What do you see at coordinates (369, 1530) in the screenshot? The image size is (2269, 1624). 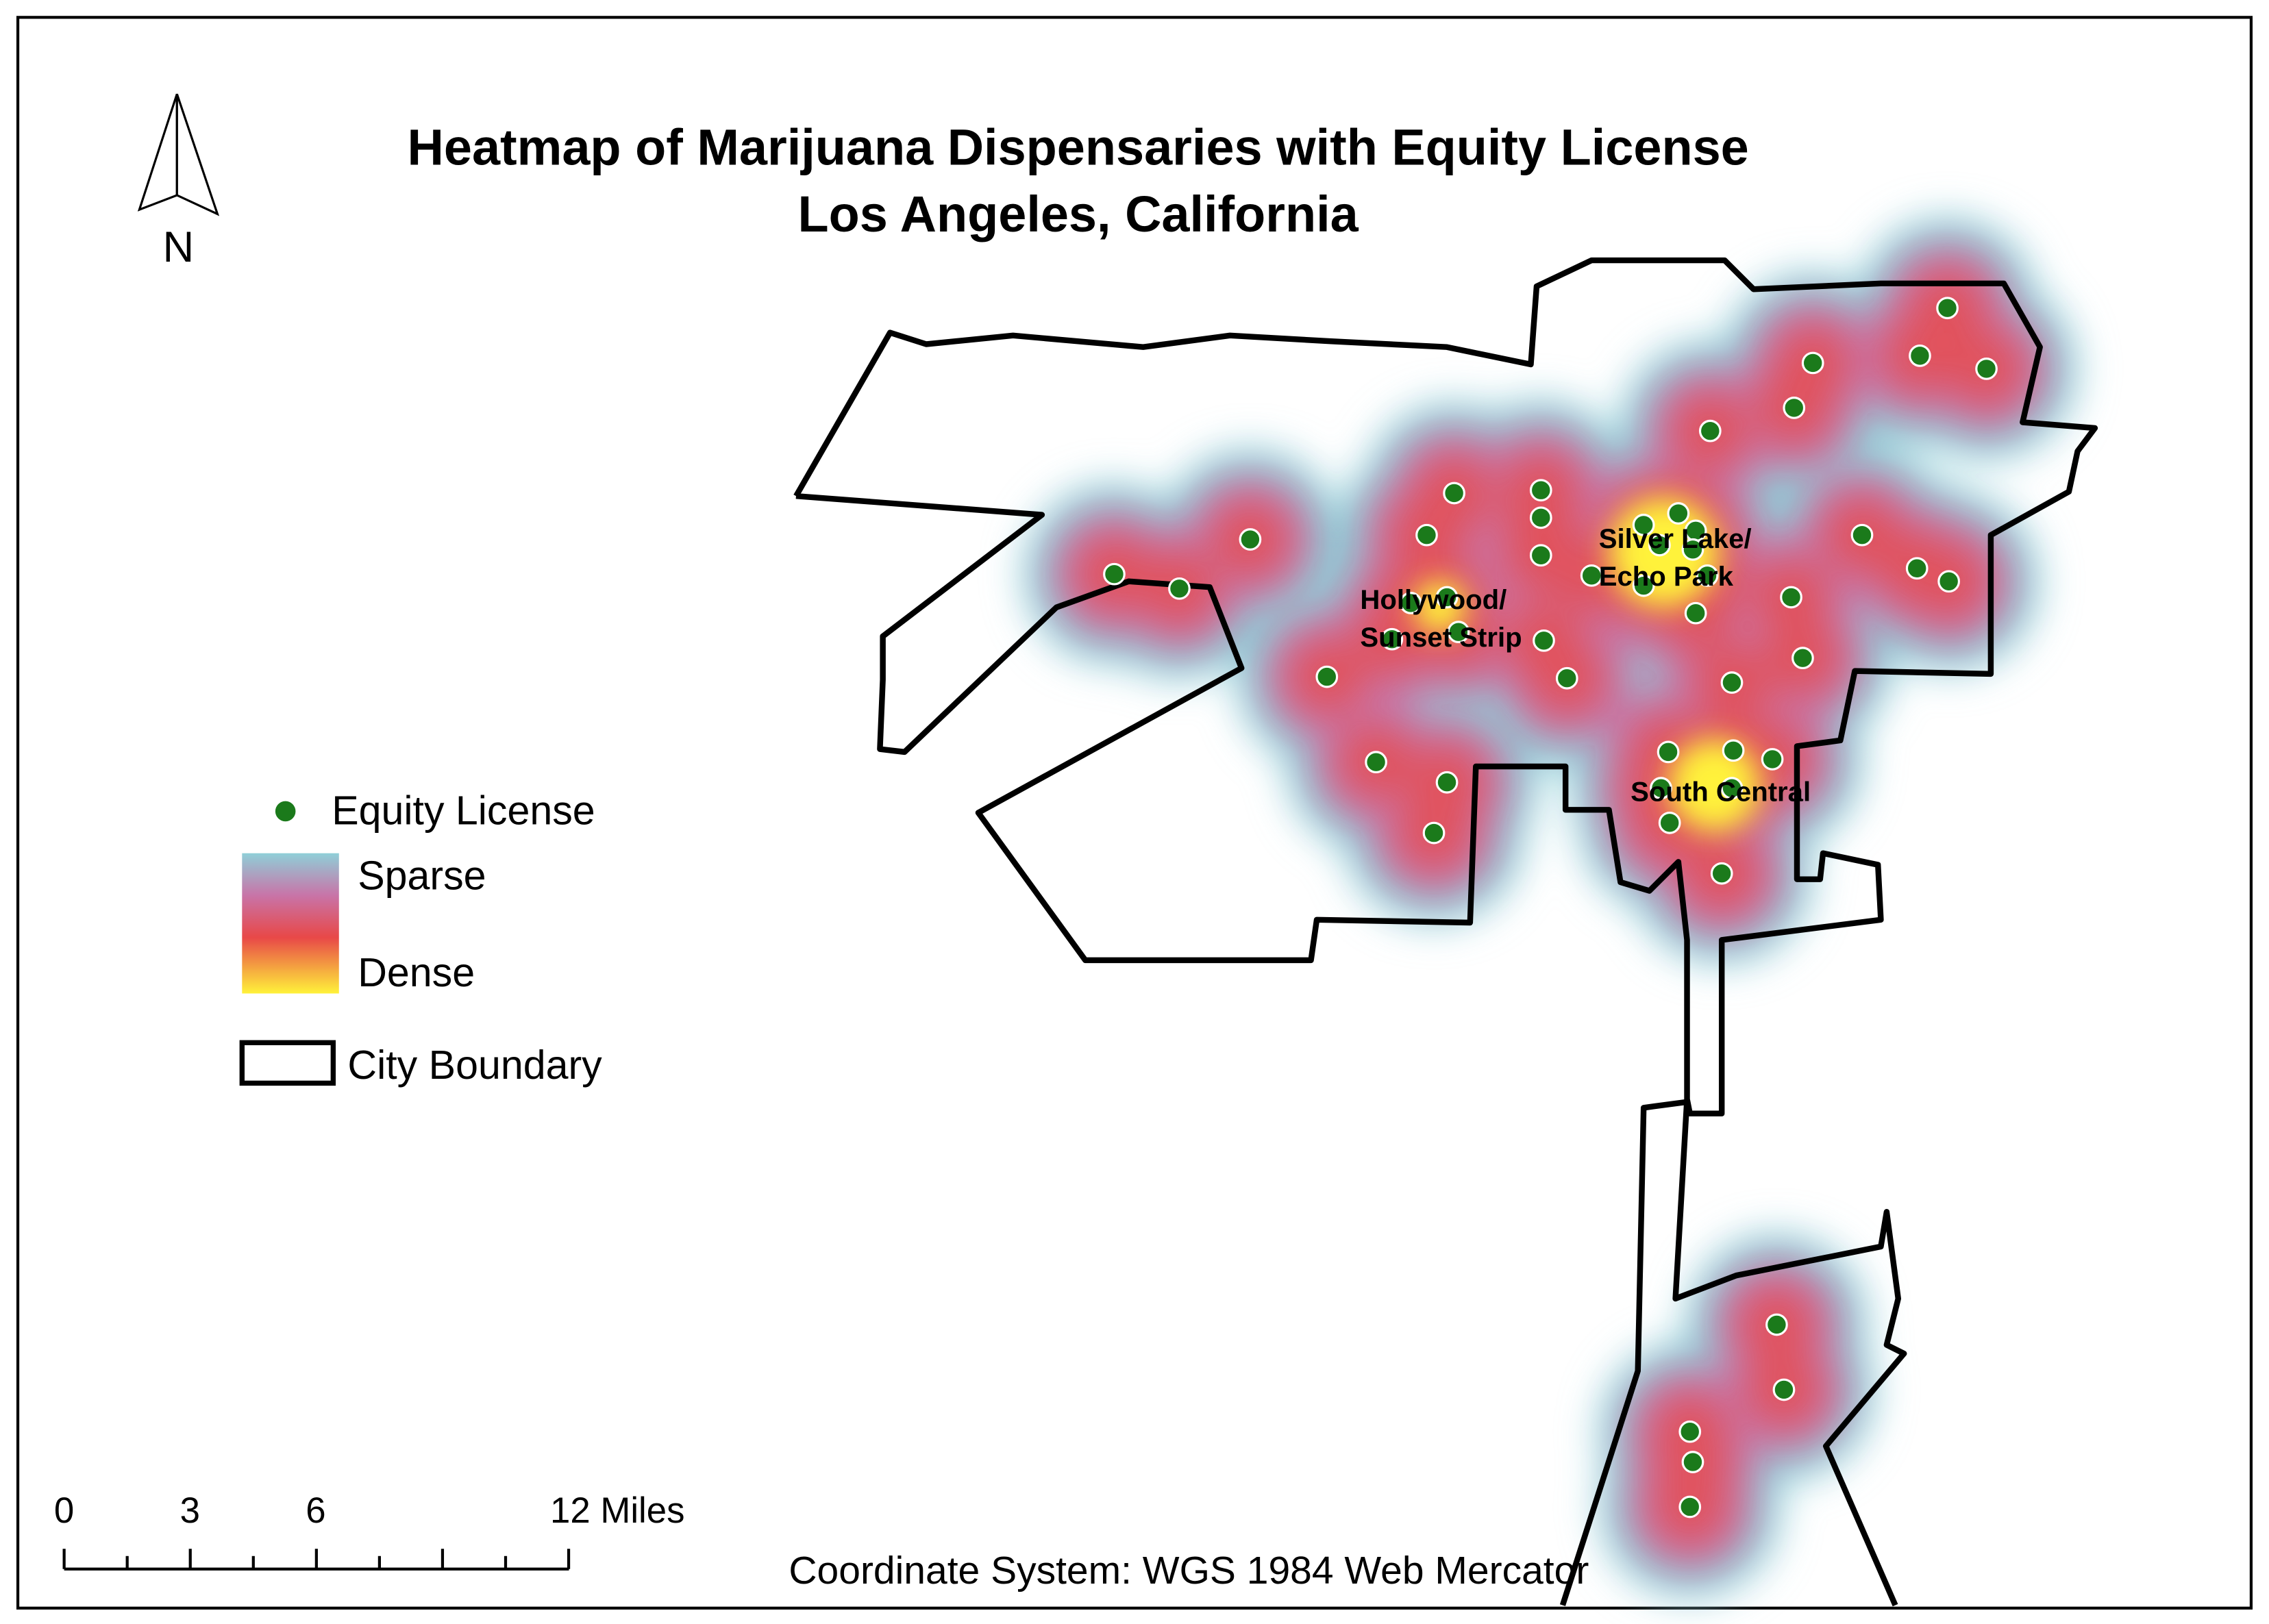 I see `scale-bar: 0 3 6 12 Miles` at bounding box center [369, 1530].